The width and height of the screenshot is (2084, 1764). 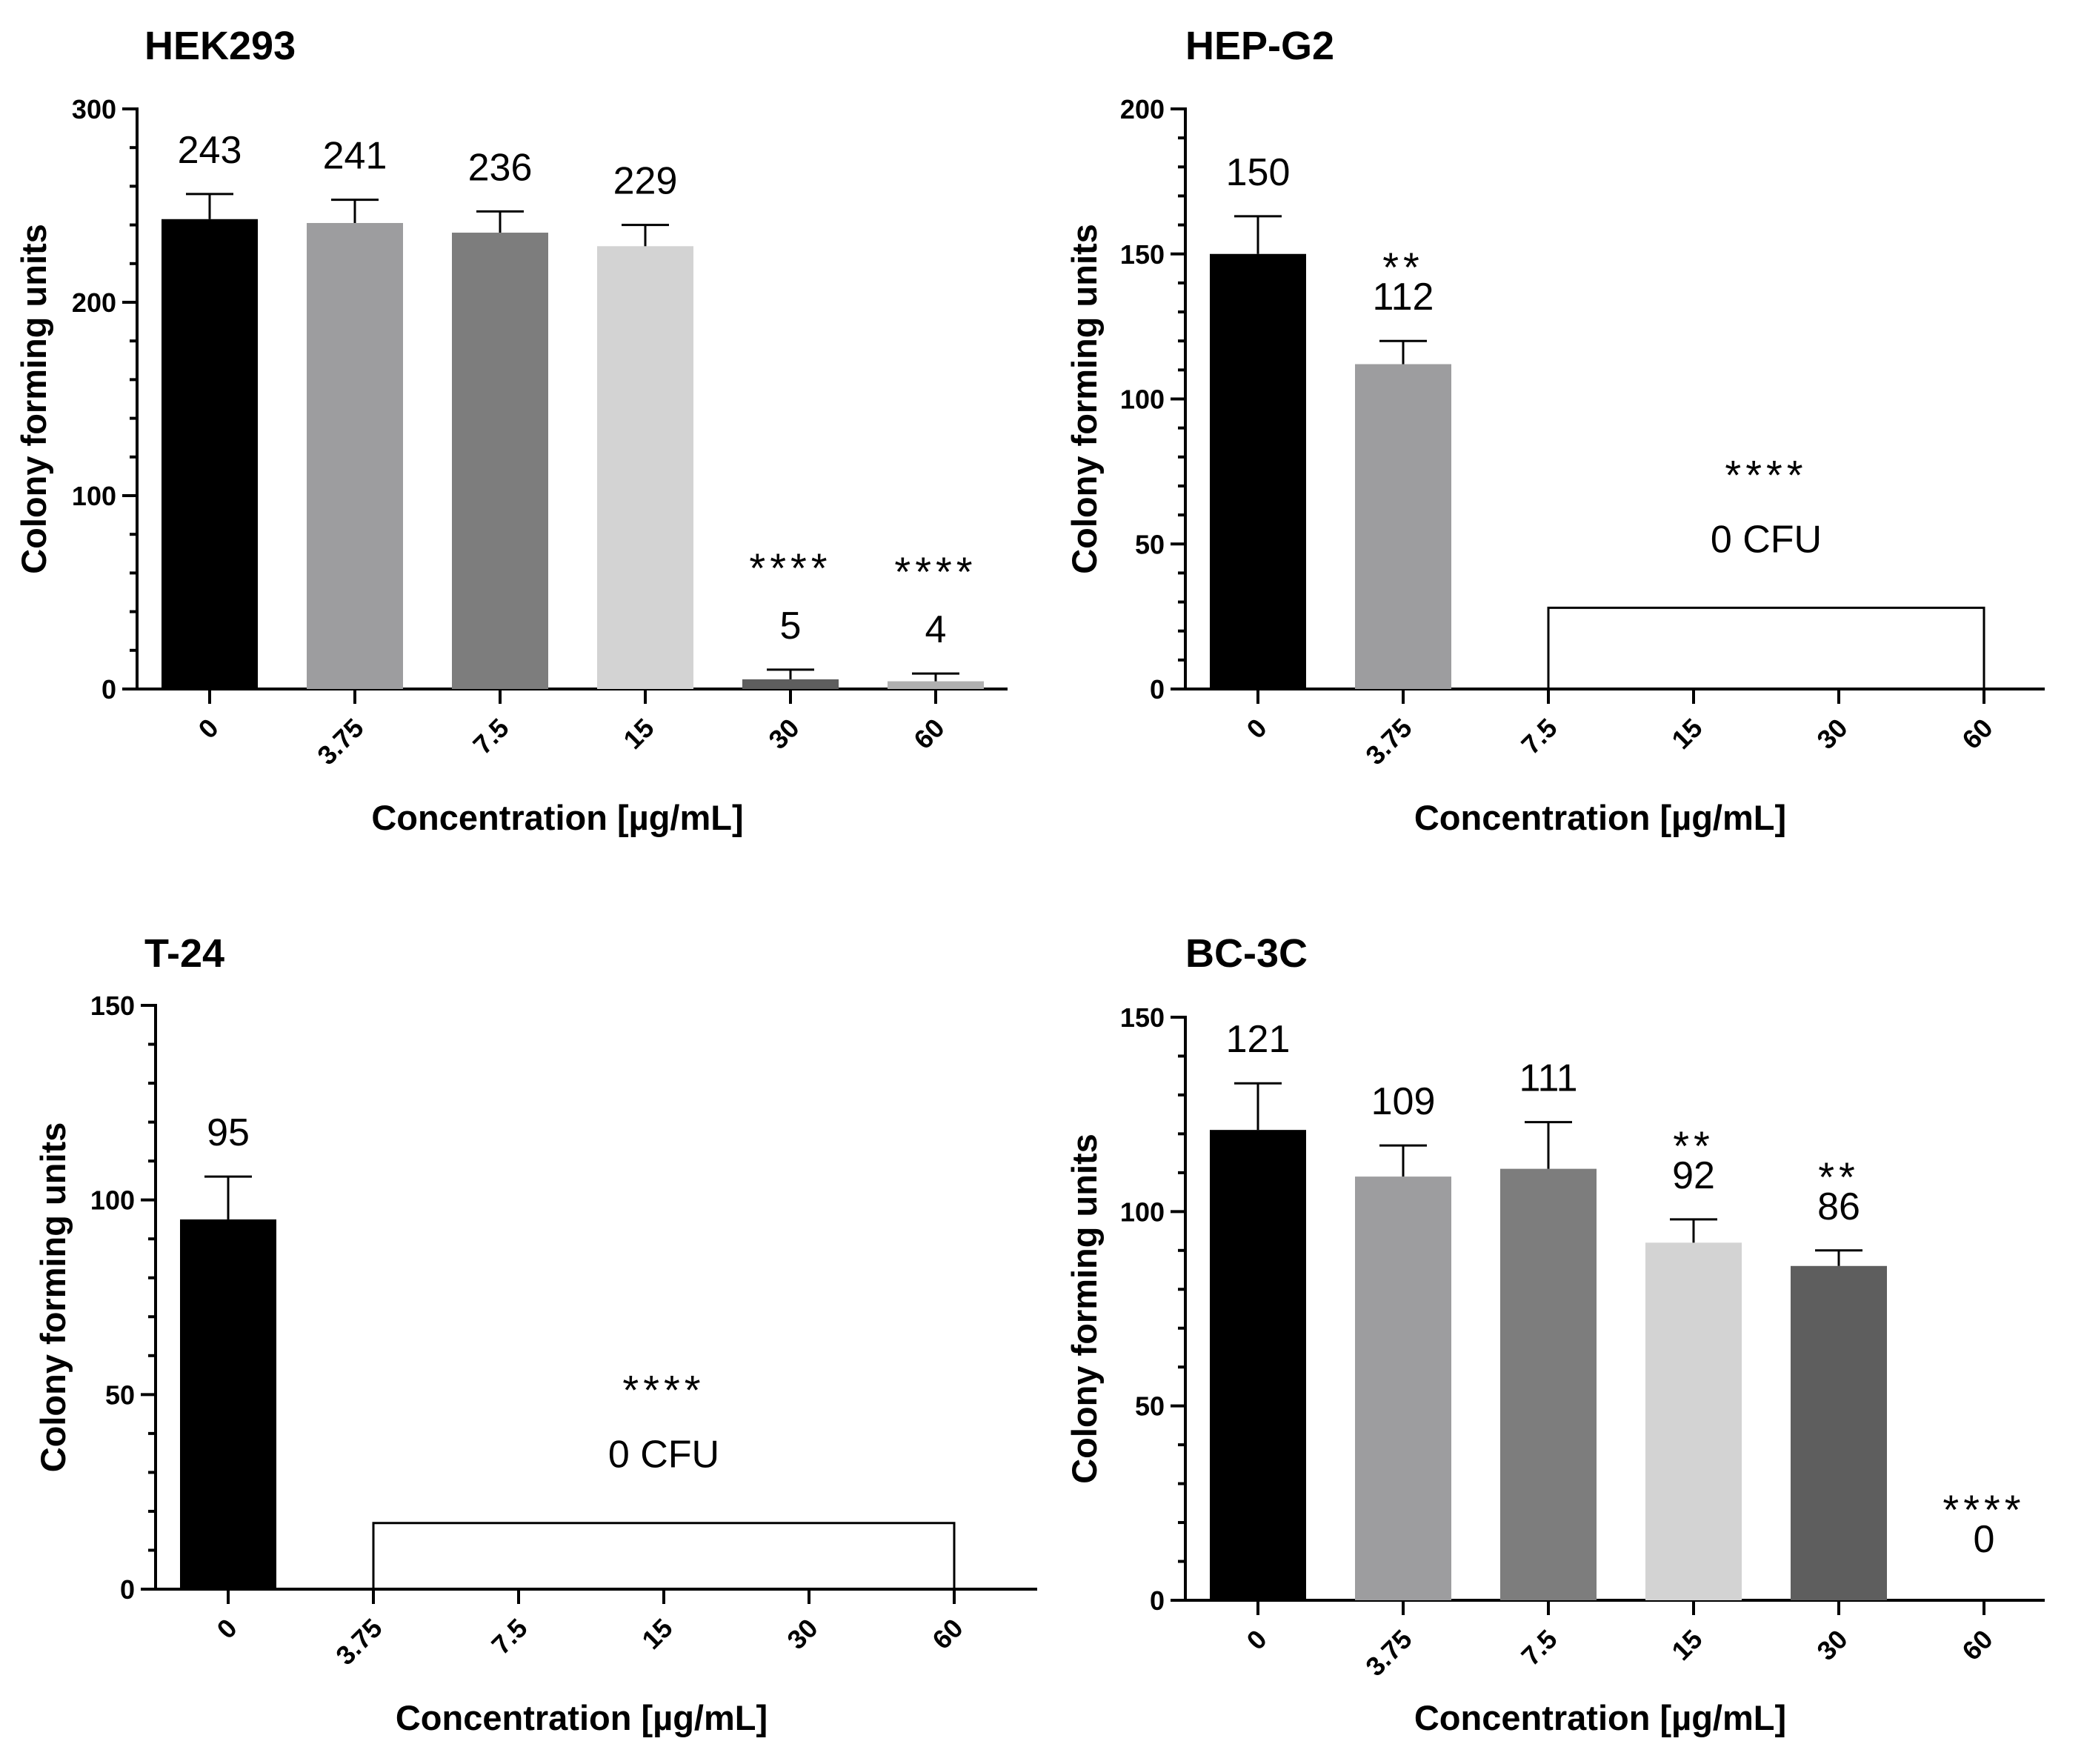 I want to click on data-label: 112, so click(x=1403, y=297).